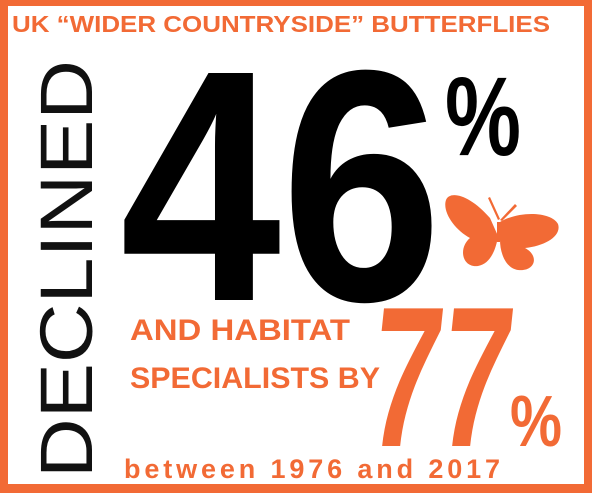 The width and height of the screenshot is (592, 493). Describe the element at coordinates (441, 376) in the screenshot. I see `stat2-number: 77` at that location.